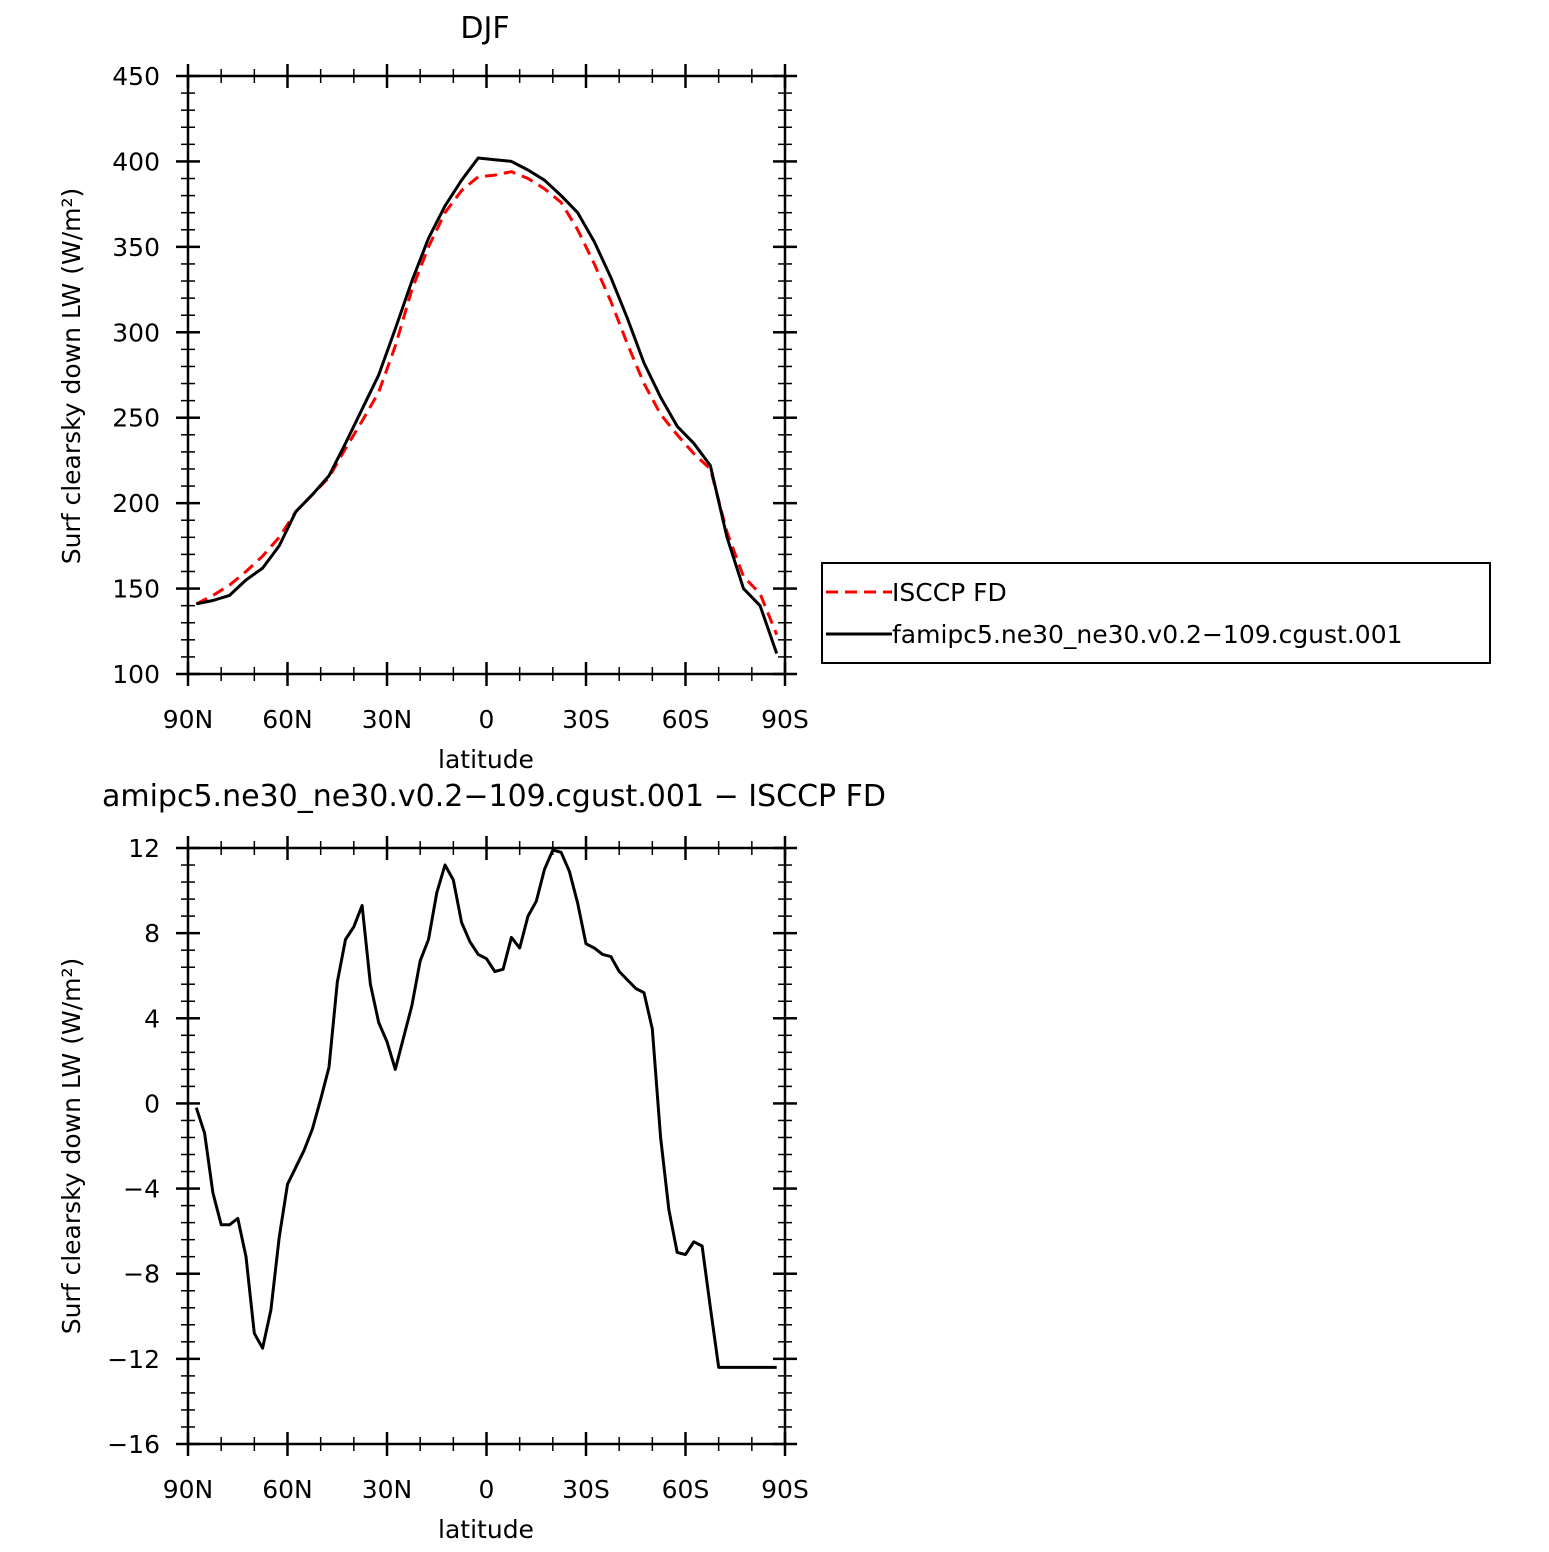  Describe the element at coordinates (136, 161) in the screenshot. I see `top-y-tick-label: 400` at that location.